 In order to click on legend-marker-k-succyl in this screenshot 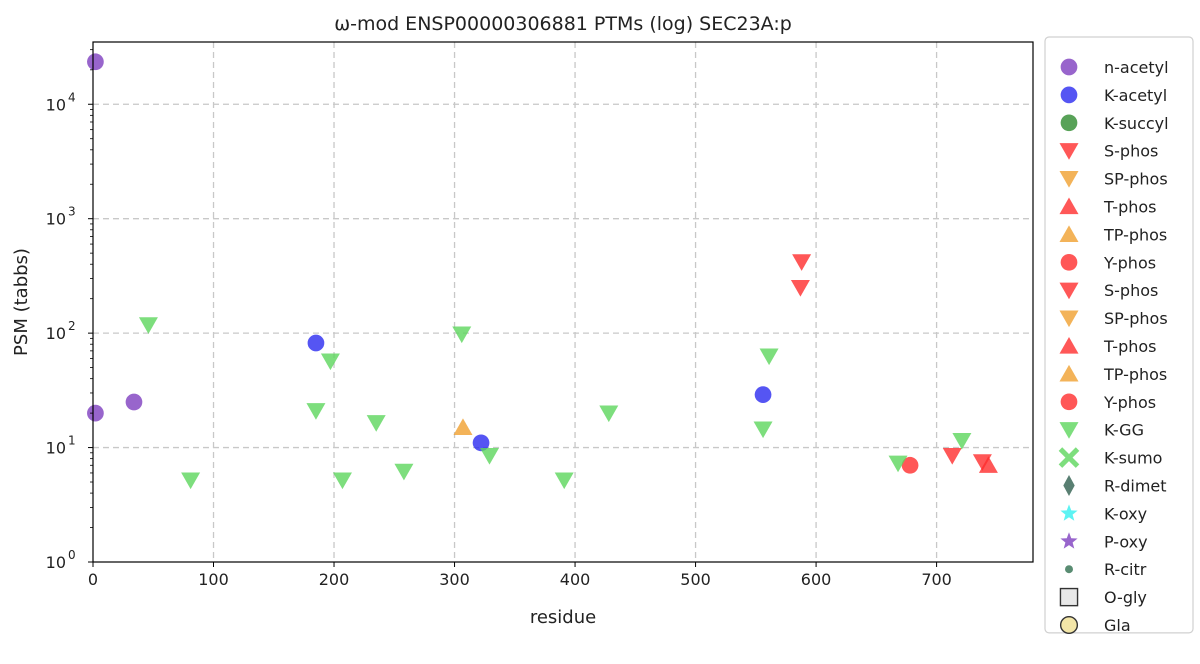, I will do `click(1069, 123)`.